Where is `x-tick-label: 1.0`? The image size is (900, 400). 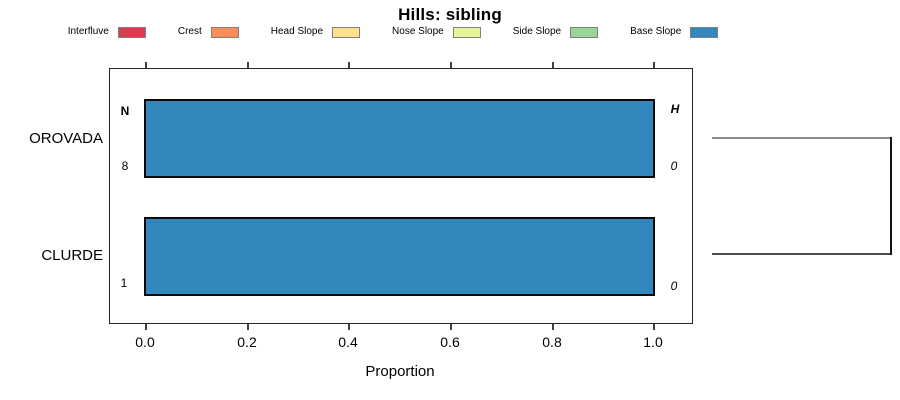 x-tick-label: 1.0 is located at coordinates (653, 342).